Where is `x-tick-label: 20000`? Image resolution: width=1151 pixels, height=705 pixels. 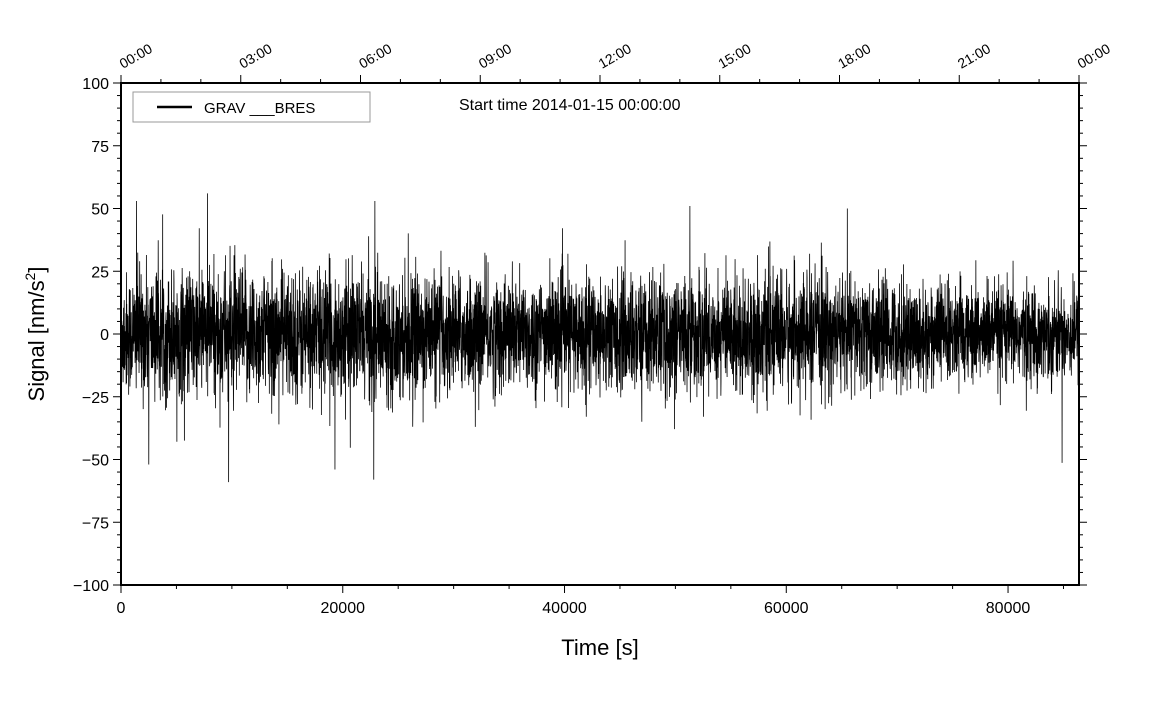 x-tick-label: 20000 is located at coordinates (343, 608).